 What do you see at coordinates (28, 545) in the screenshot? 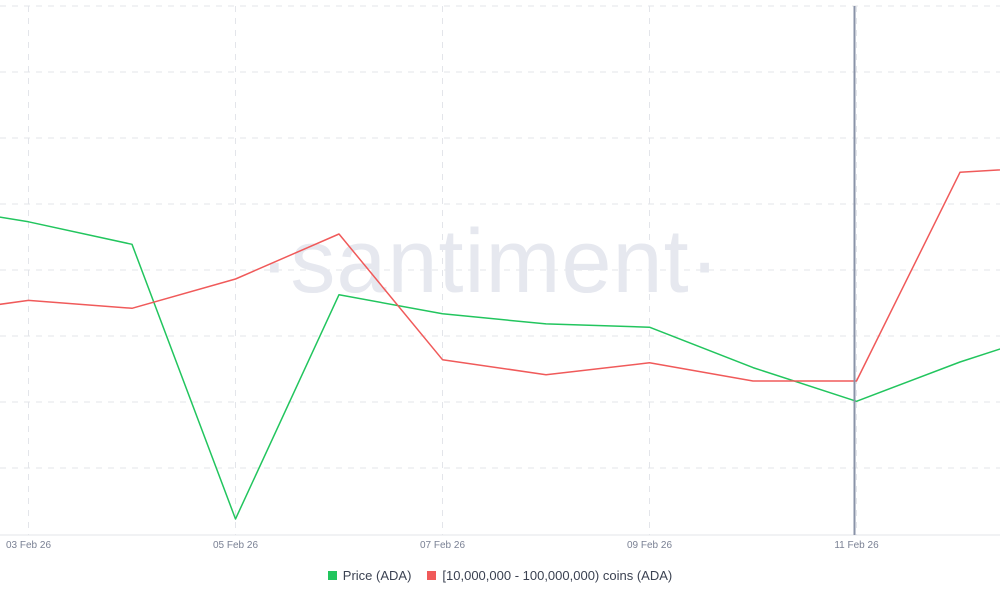
I see `x-tick-label: 03 Feb 26` at bounding box center [28, 545].